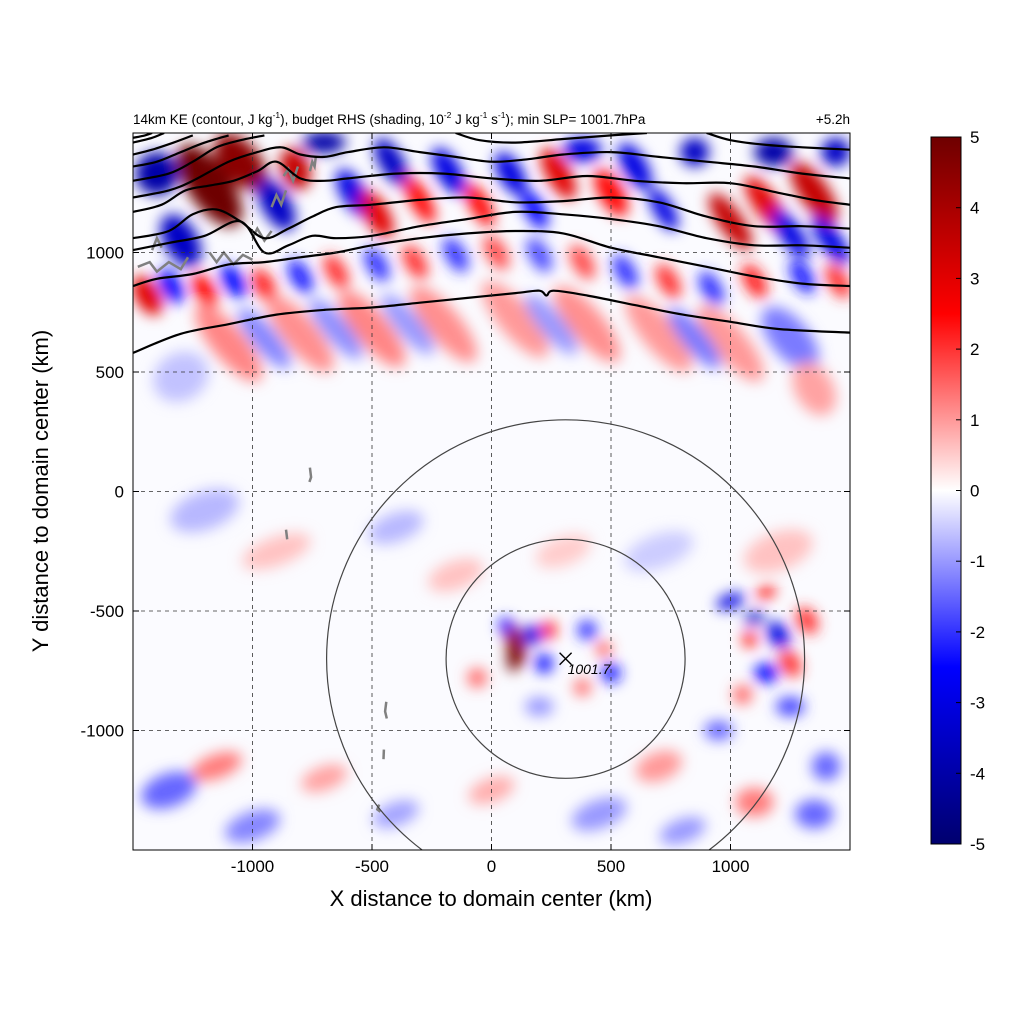 The image size is (1024, 1024). What do you see at coordinates (974, 420) in the screenshot?
I see `colorbar-tick-label: 1` at bounding box center [974, 420].